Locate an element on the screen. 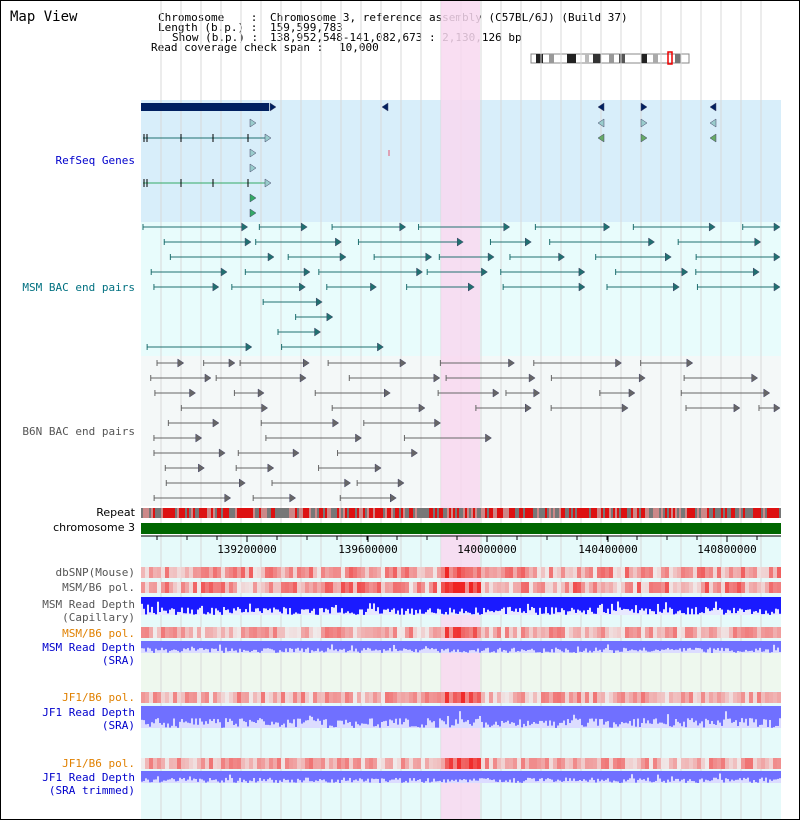  track-label-msm-depth-capillary: MSM Read Depth is located at coordinates (88, 604).